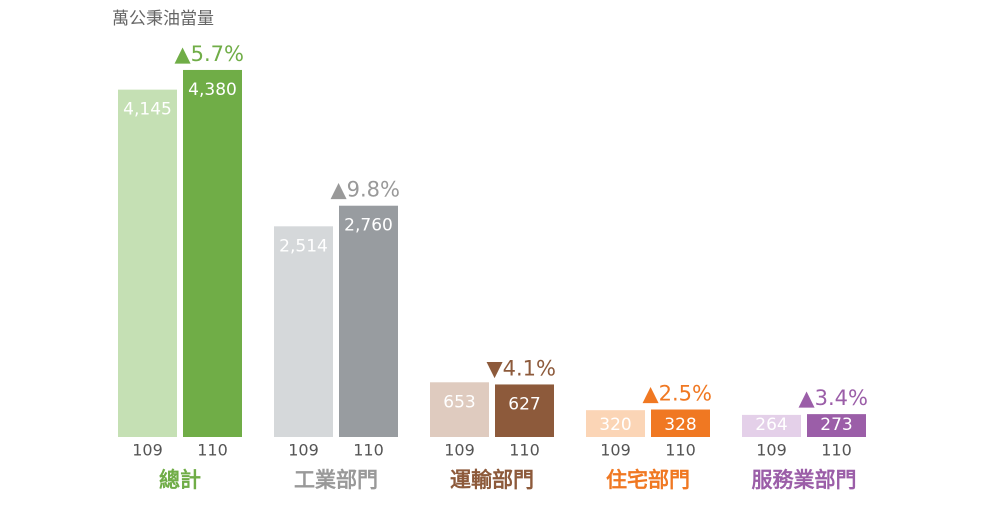 The image size is (1000, 509). I want to click on value-label: 4,145, so click(147, 110).